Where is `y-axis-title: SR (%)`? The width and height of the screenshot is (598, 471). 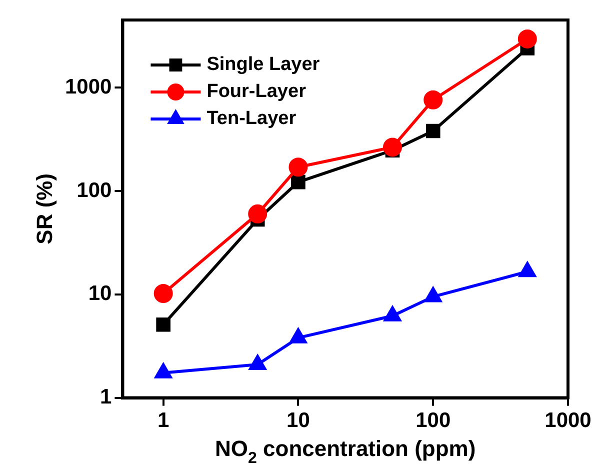
y-axis-title: SR (%) is located at coordinates (44, 208).